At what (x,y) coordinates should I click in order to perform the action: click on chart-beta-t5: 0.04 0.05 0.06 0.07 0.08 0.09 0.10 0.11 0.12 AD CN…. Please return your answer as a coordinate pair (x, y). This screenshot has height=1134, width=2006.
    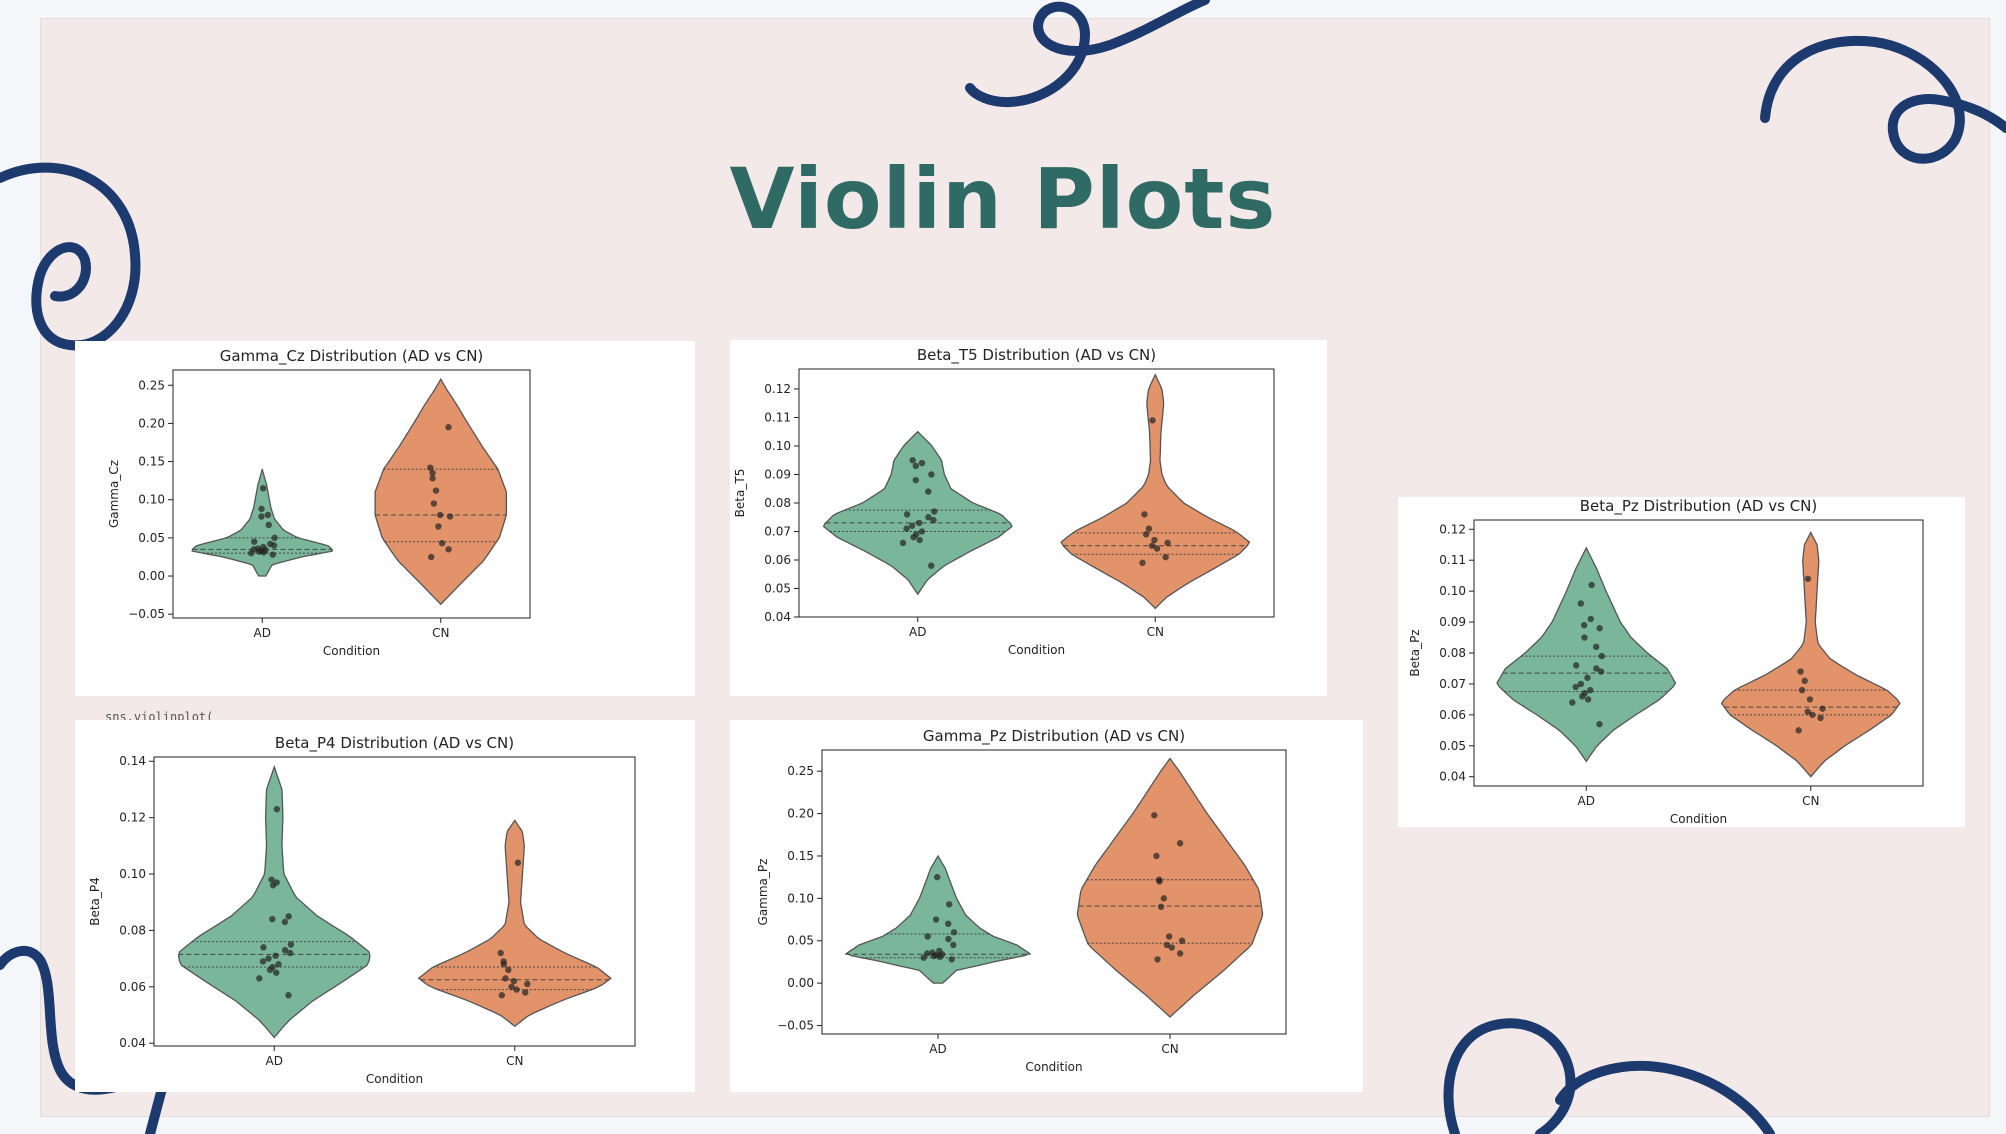
    Looking at the image, I should click on (1004, 501).